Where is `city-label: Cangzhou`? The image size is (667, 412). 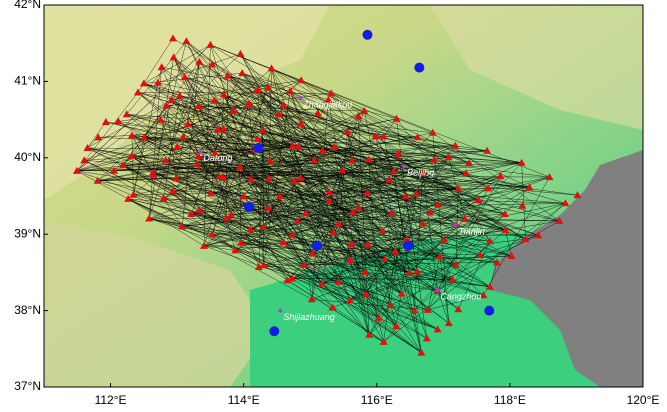
city-label: Cangzhou is located at coordinates (460, 296).